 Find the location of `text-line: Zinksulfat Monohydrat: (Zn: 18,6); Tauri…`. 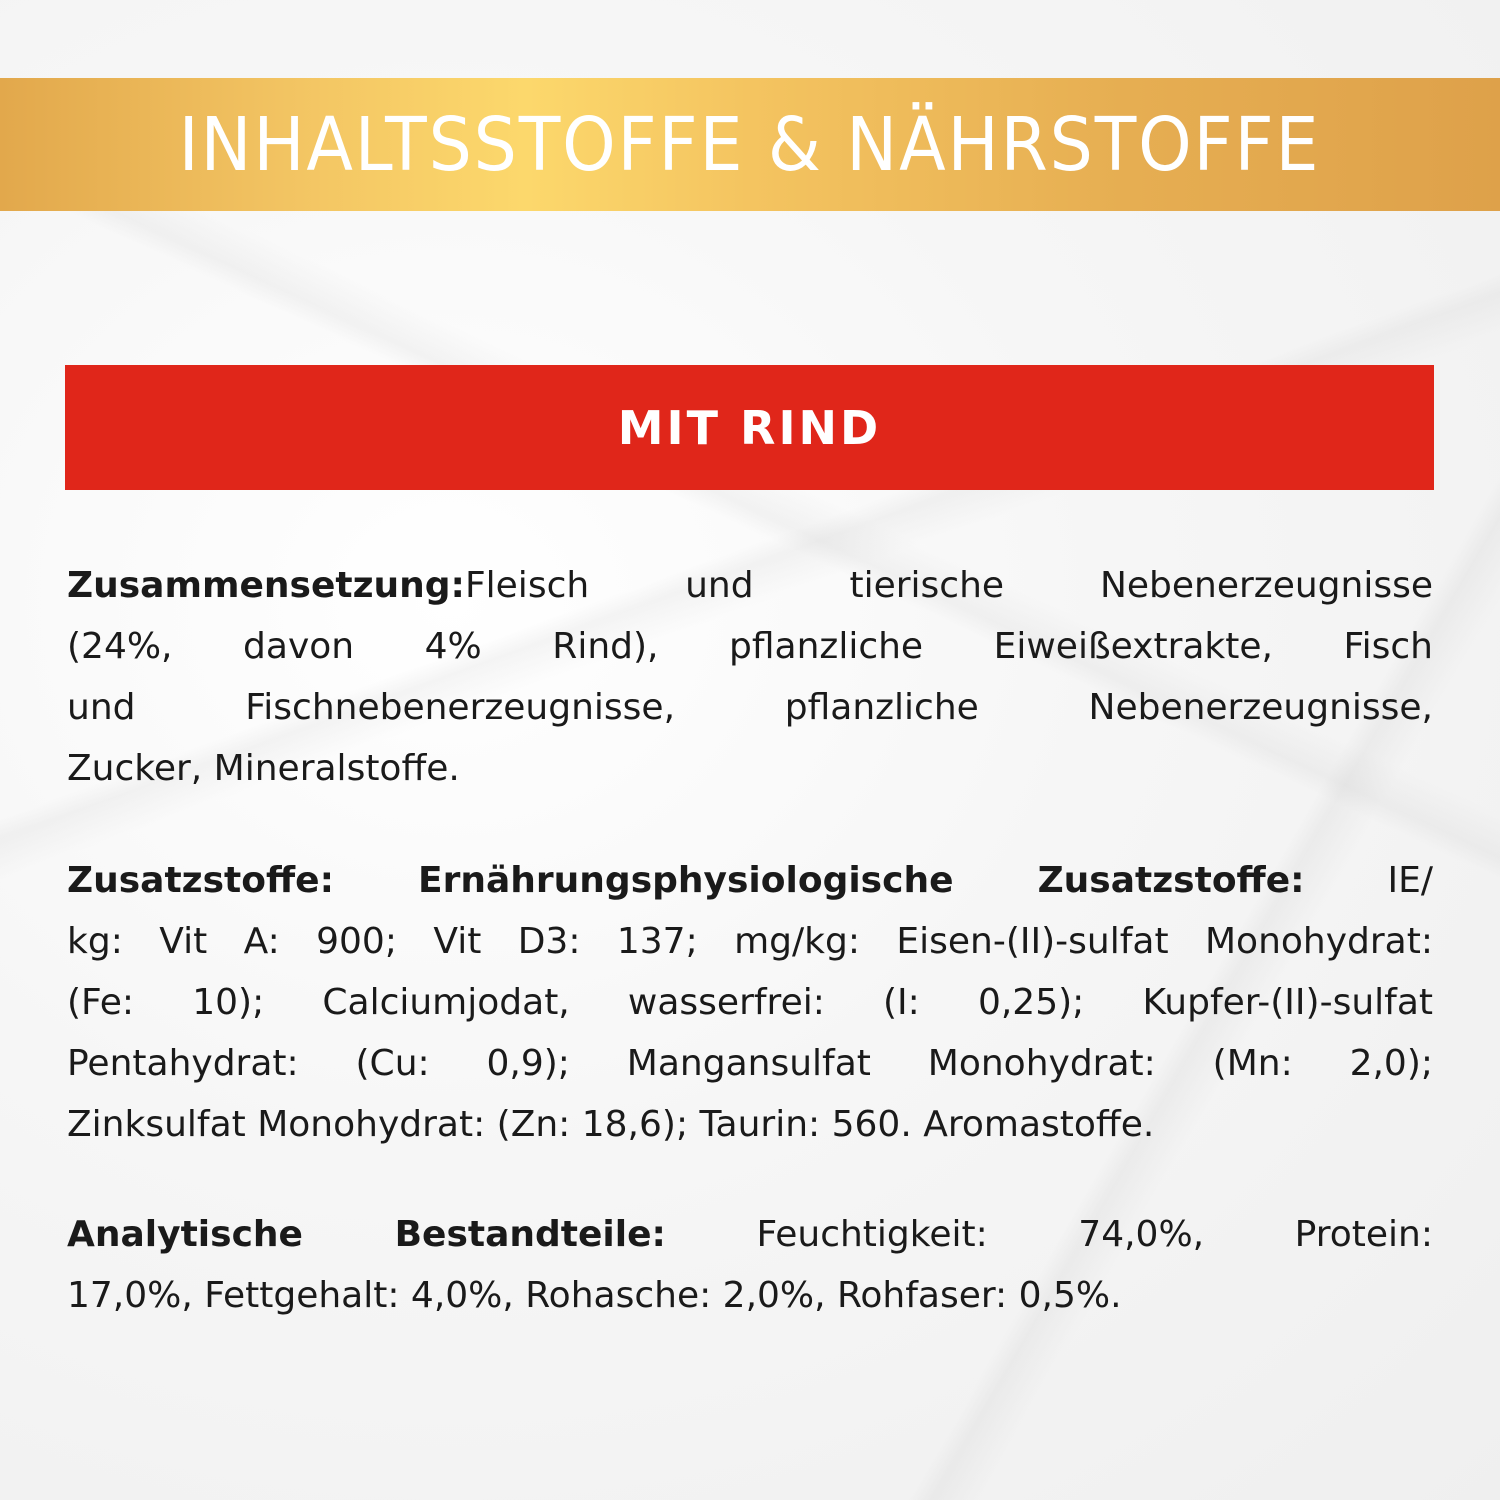

text-line: Zinksulfat Monohydrat: (Zn: 18,6); Tauri… is located at coordinates (611, 1124).